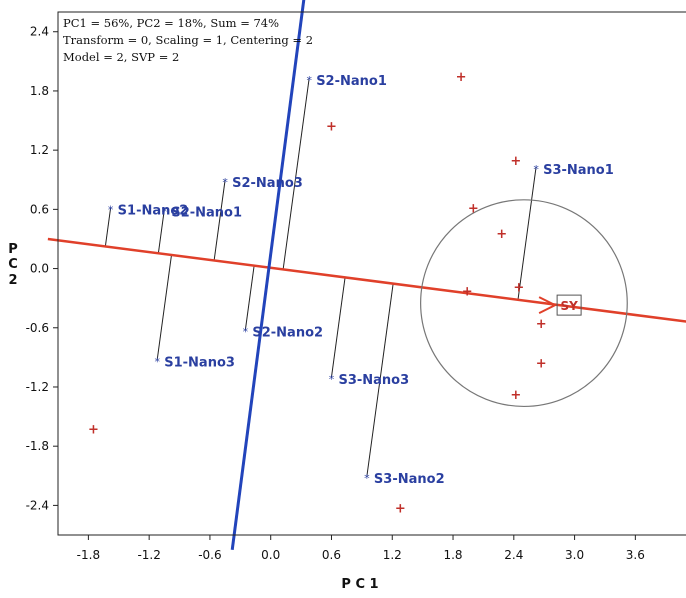 This screenshot has width=686, height=598. Describe the element at coordinates (373, 380) in the screenshot. I see `object-label: S3-Nano3` at that location.